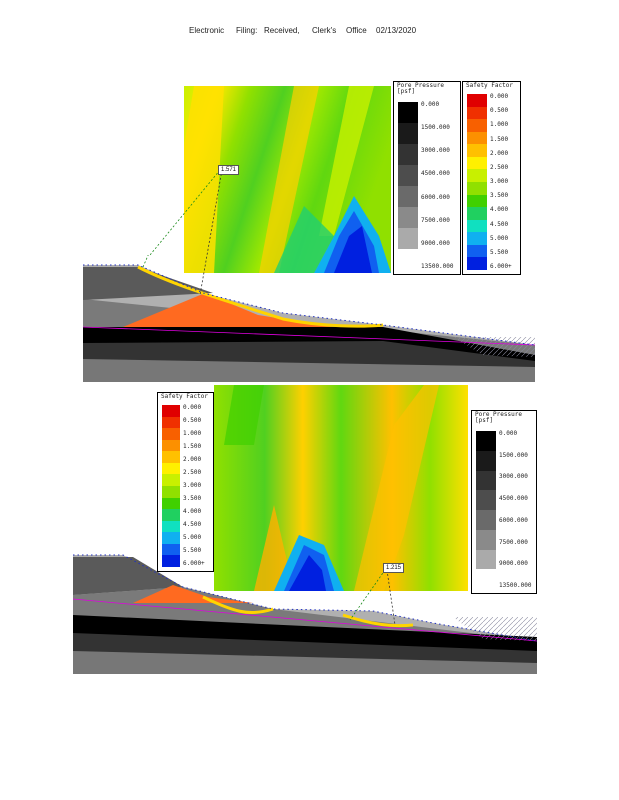 The width and height of the screenshot is (619, 800). What do you see at coordinates (192, 550) in the screenshot?
I see `legend-label: 5.500` at bounding box center [192, 550].